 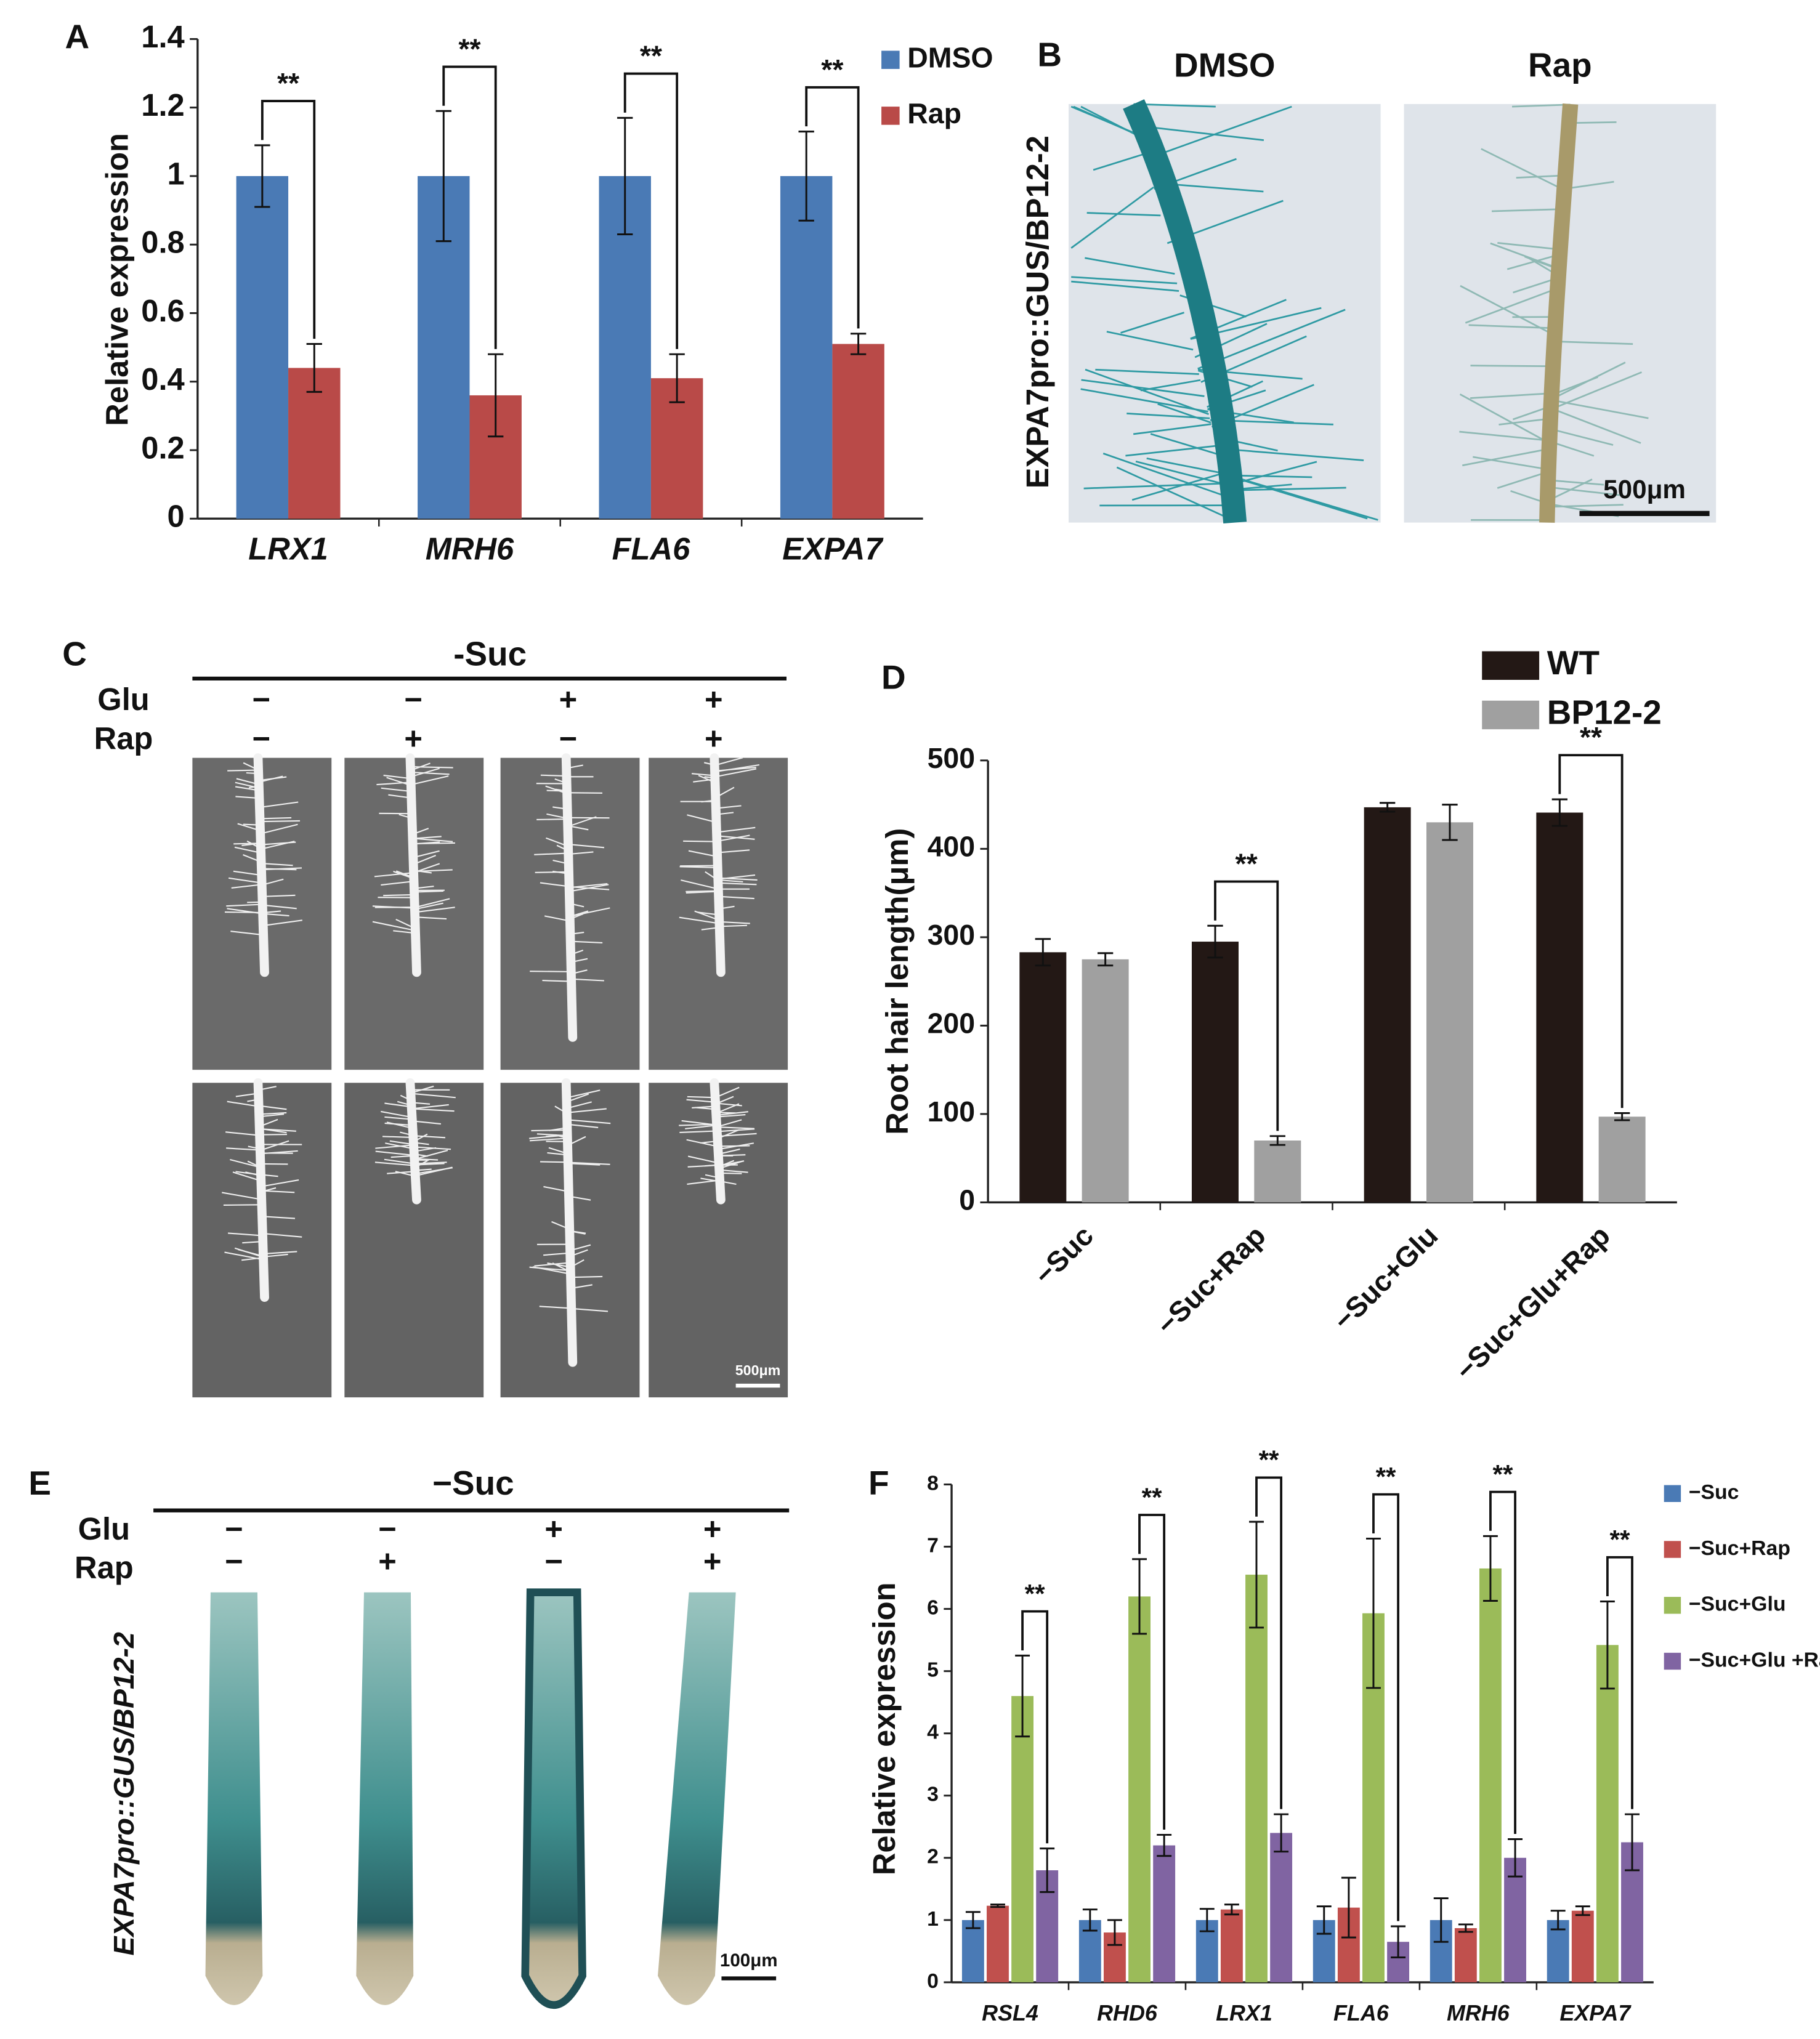 I want to click on y-tick-label: 1.4, so click(x=162, y=36).